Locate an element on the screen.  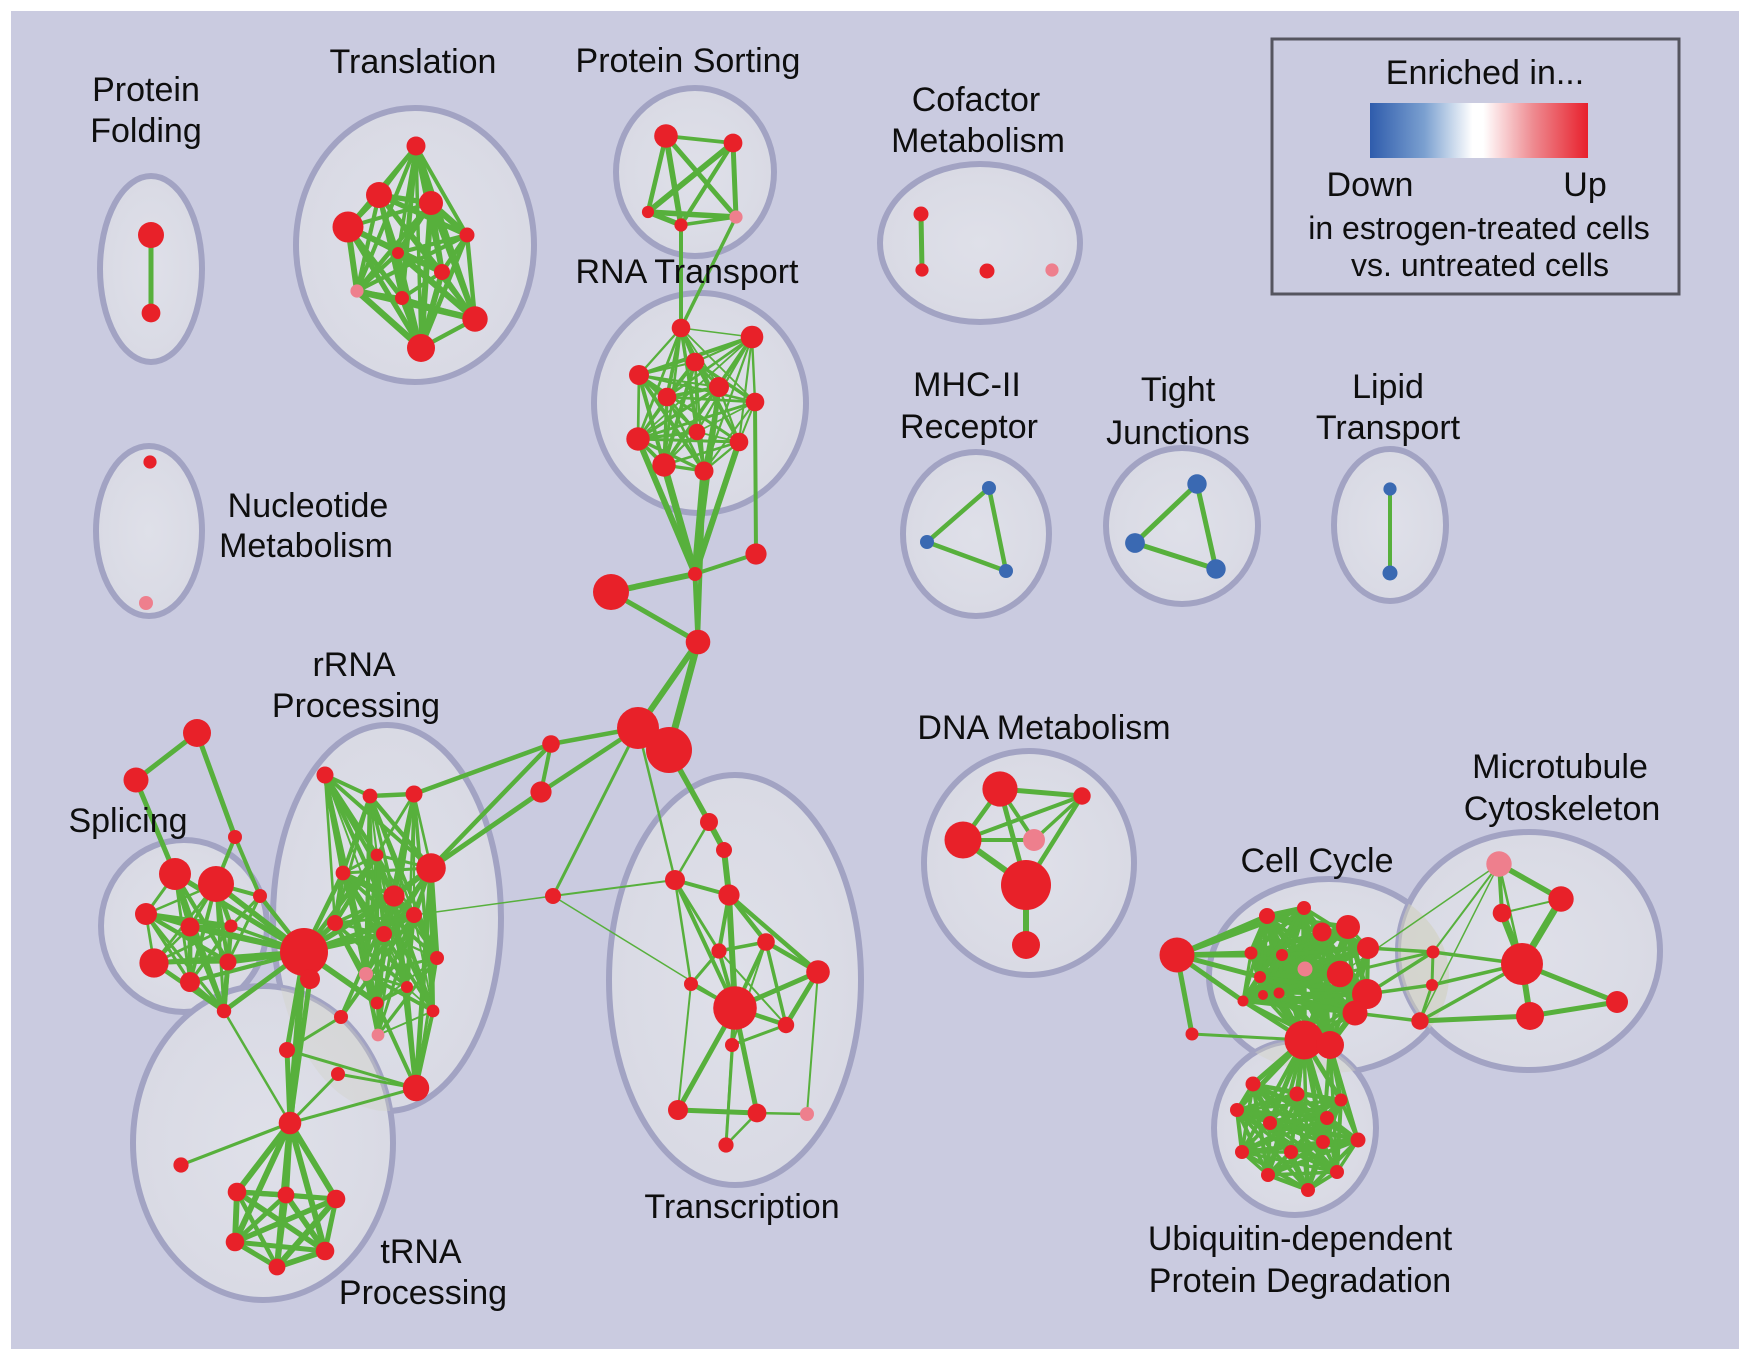
svg-text: Tight is located at coordinates (1178, 390).